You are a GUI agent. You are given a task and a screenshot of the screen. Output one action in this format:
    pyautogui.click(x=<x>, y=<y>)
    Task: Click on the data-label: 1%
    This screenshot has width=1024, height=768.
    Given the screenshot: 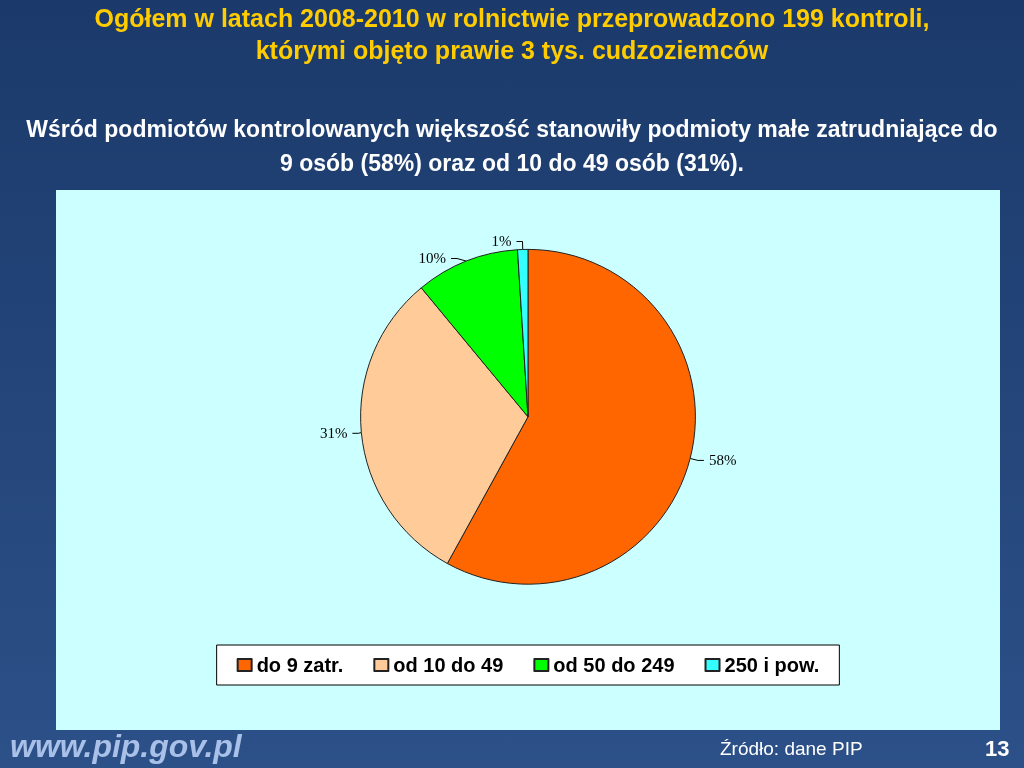 What is the action you would take?
    pyautogui.click(x=501, y=241)
    